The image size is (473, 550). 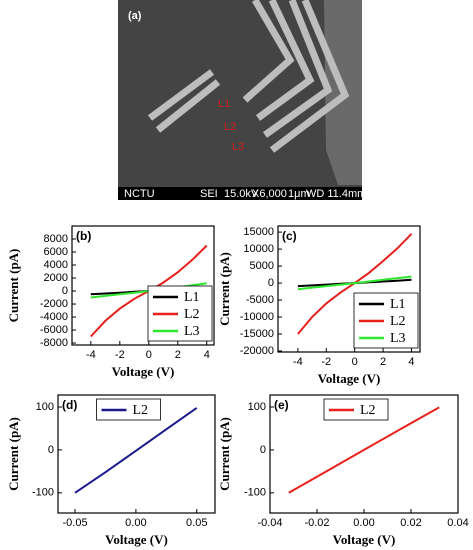 What do you see at coordinates (54, 343) in the screenshot?
I see `y-tick-label: -8000` at bounding box center [54, 343].